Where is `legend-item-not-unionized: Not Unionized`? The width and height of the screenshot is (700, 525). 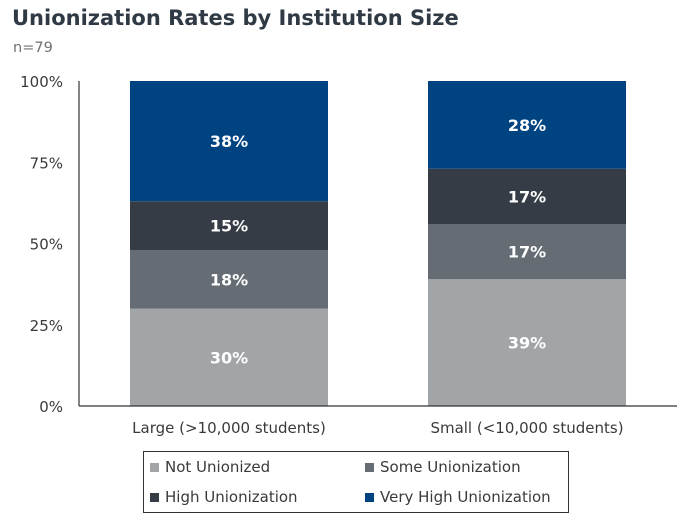
legend-item-not-unionized: Not Unionized is located at coordinates (210, 467).